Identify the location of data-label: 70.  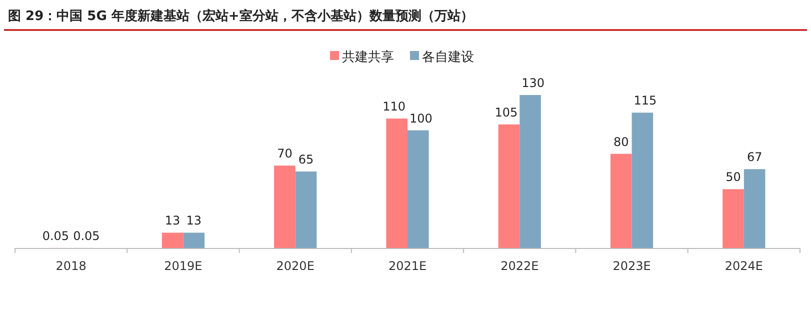
(284, 153).